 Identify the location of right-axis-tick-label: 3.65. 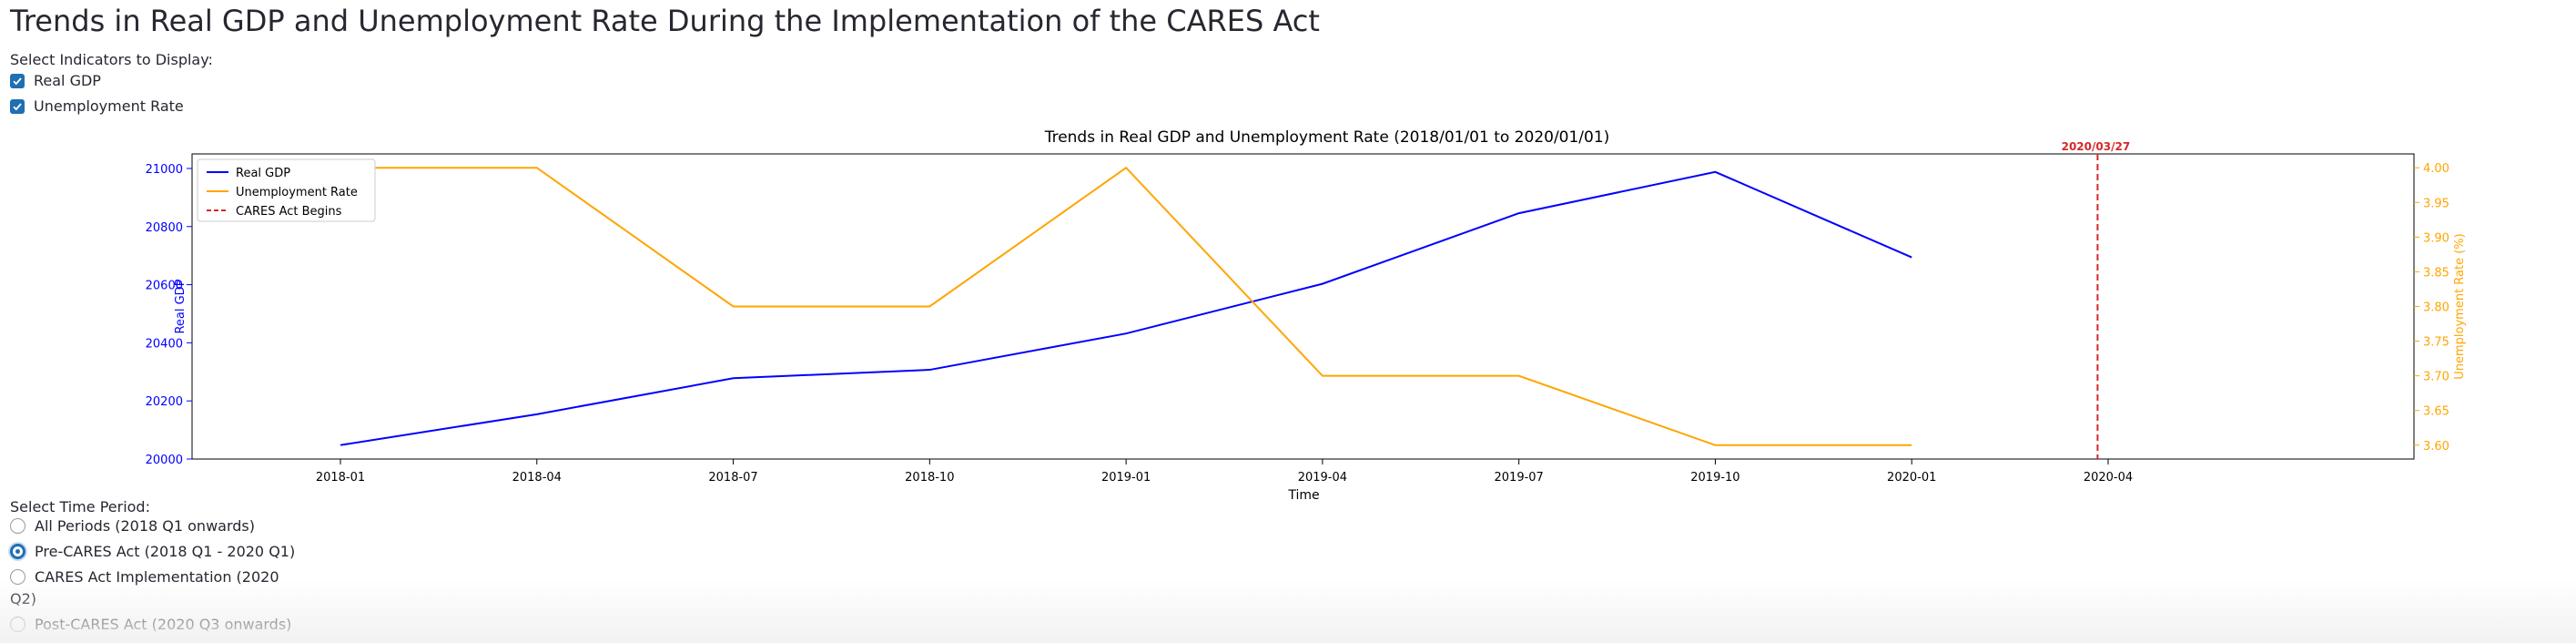
(2436, 412).